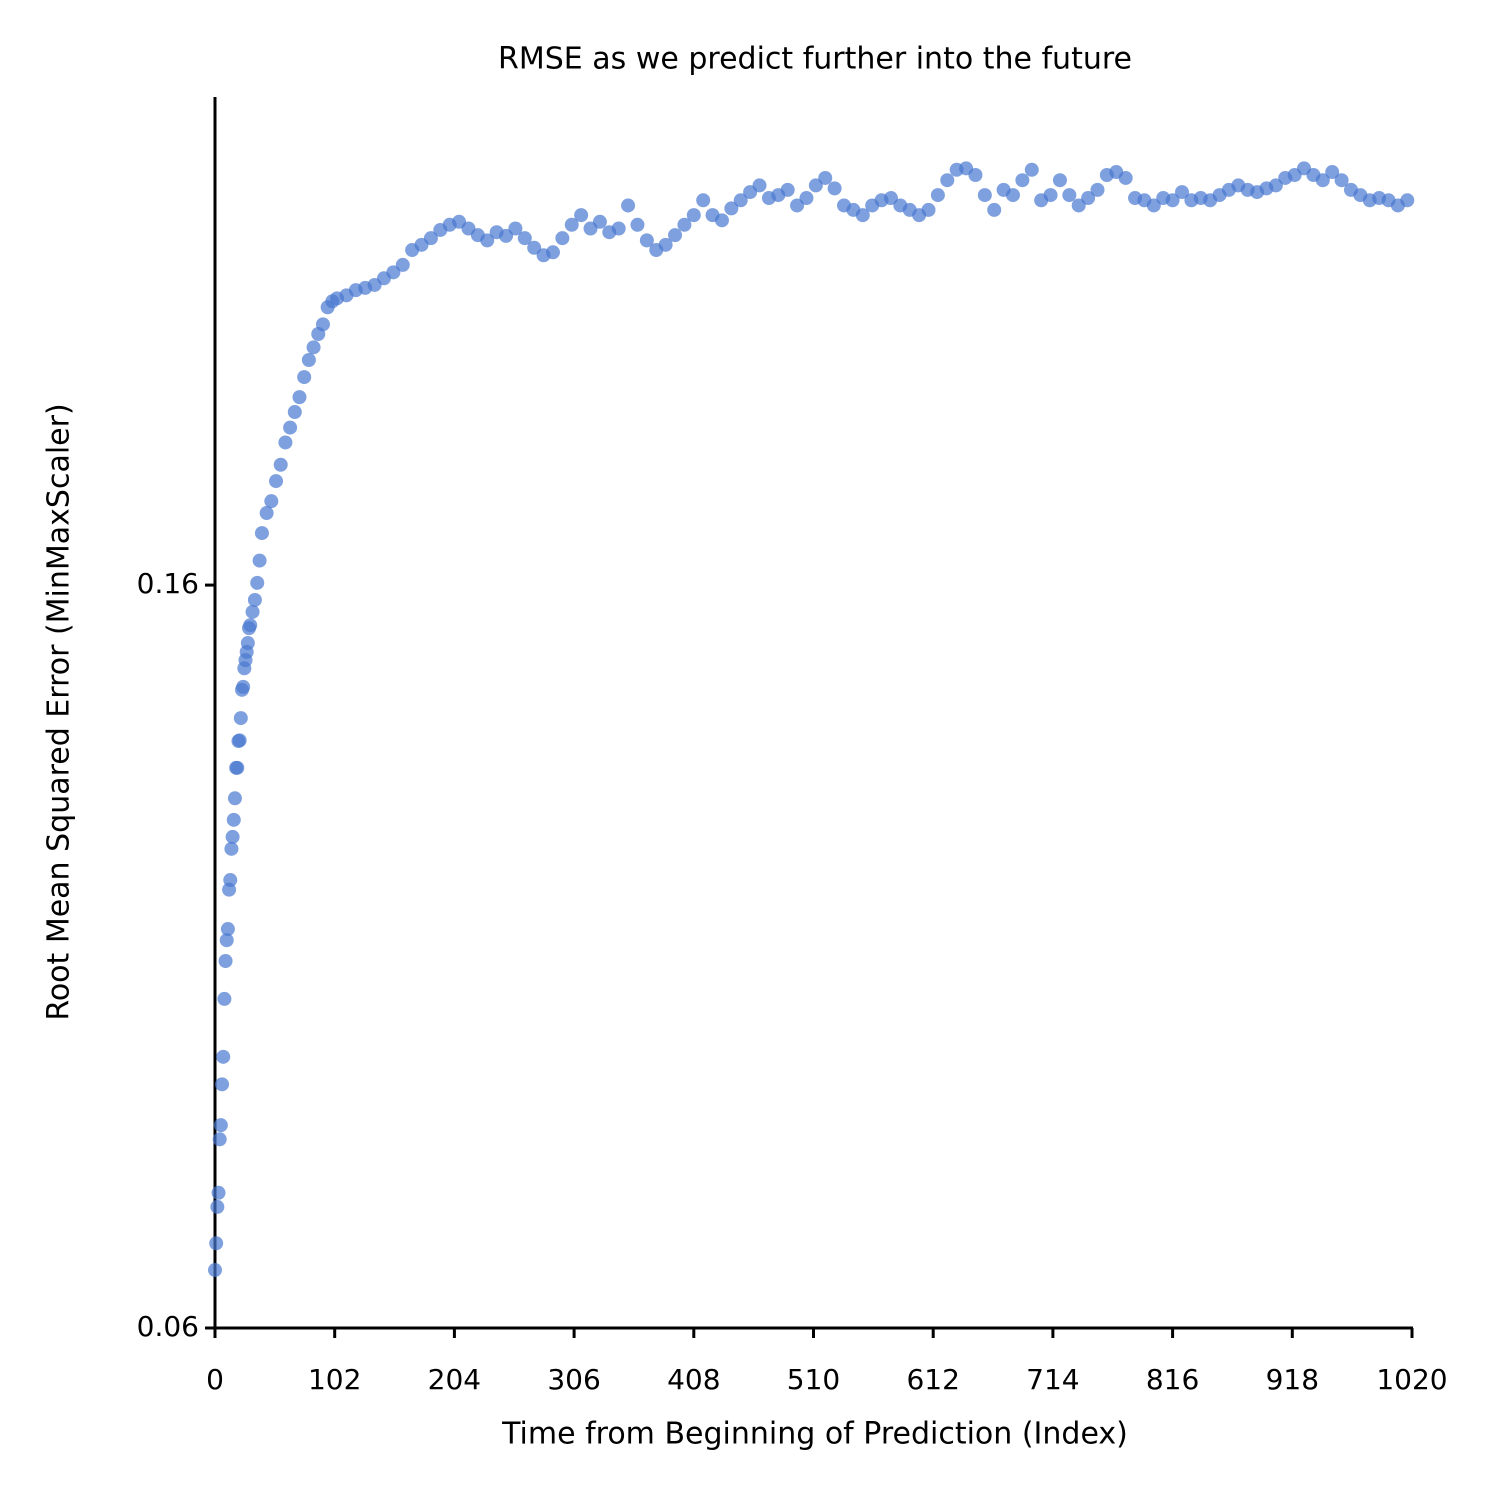  I want to click on x-tick-label: 714, so click(1052, 1379).